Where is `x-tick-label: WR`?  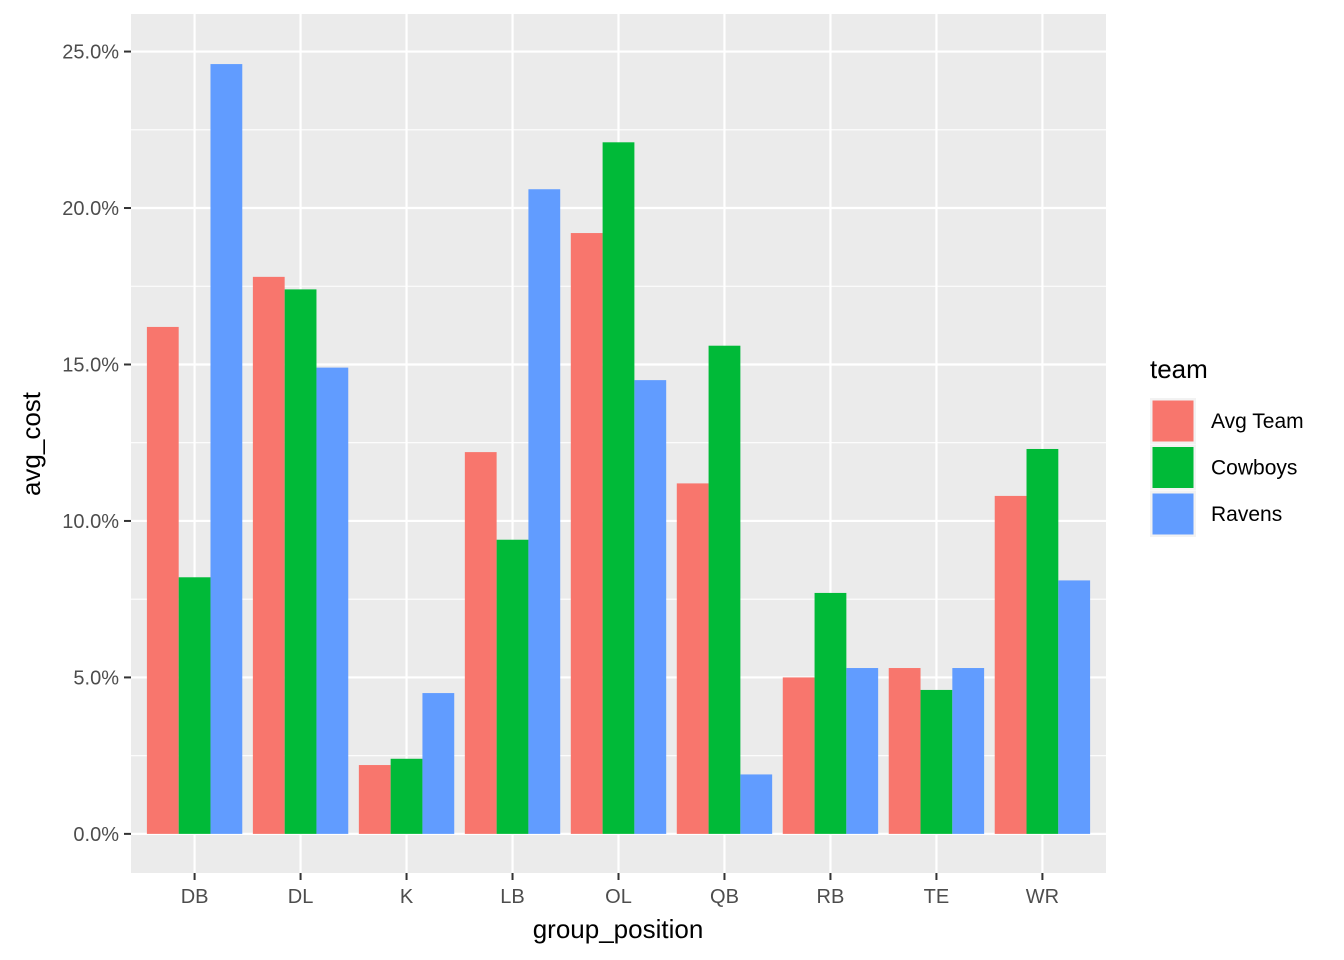
x-tick-label: WR is located at coordinates (1042, 897).